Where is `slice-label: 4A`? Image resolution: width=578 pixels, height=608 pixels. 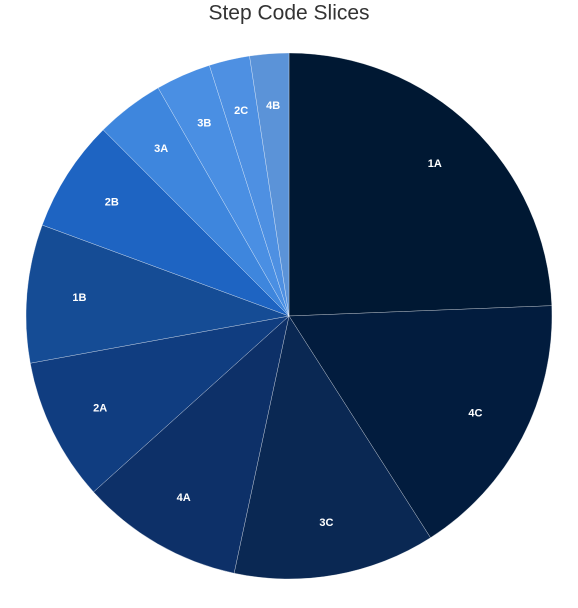 slice-label: 4A is located at coordinates (184, 498).